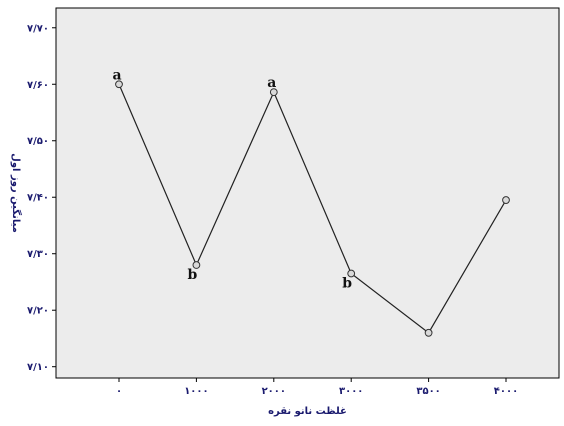  What do you see at coordinates (351, 391) in the screenshot?
I see `x-tick-label: ۳۰۰۰` at bounding box center [351, 391].